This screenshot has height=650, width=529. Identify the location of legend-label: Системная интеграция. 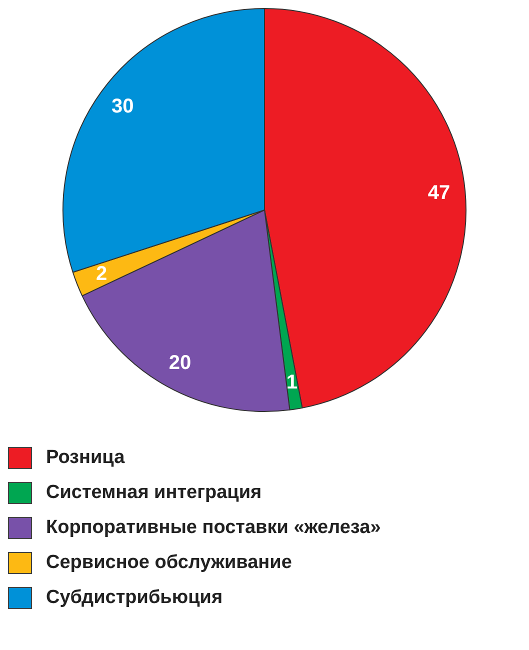
(154, 493).